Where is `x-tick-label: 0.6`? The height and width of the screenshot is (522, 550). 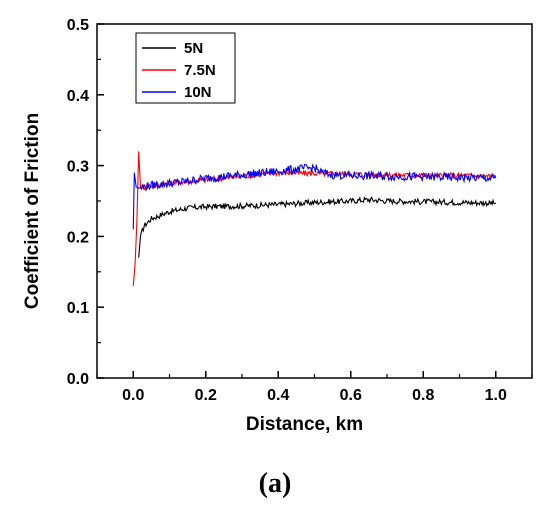
x-tick-label: 0.6 is located at coordinates (351, 395).